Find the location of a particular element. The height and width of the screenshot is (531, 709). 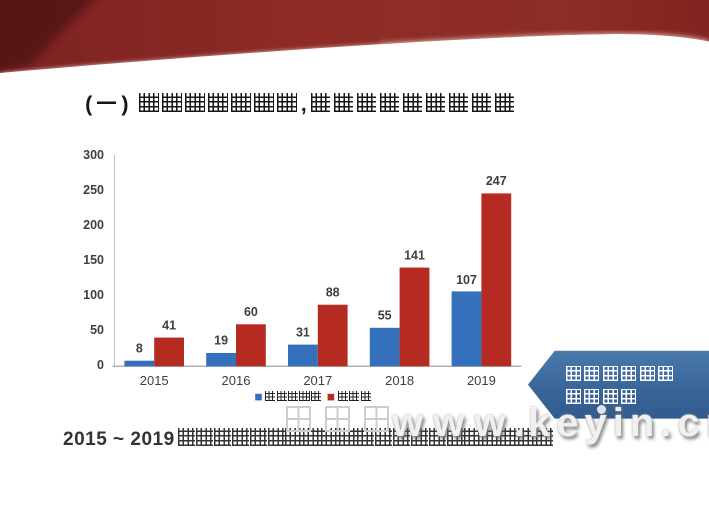

svg-text: 300 is located at coordinates (93, 155).